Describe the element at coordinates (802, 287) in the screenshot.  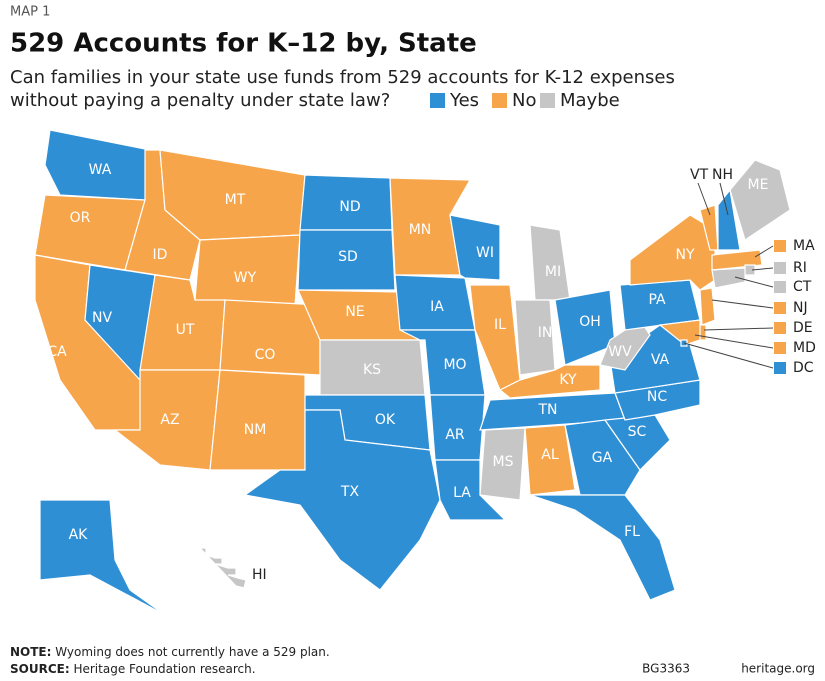
I see `state-label: CT` at that location.